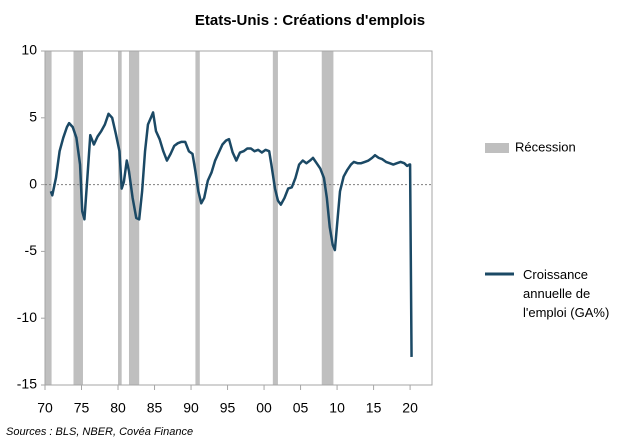 The image size is (618, 437). Describe the element at coordinates (228, 408) in the screenshot. I see `x-tick-label: 95` at that location.